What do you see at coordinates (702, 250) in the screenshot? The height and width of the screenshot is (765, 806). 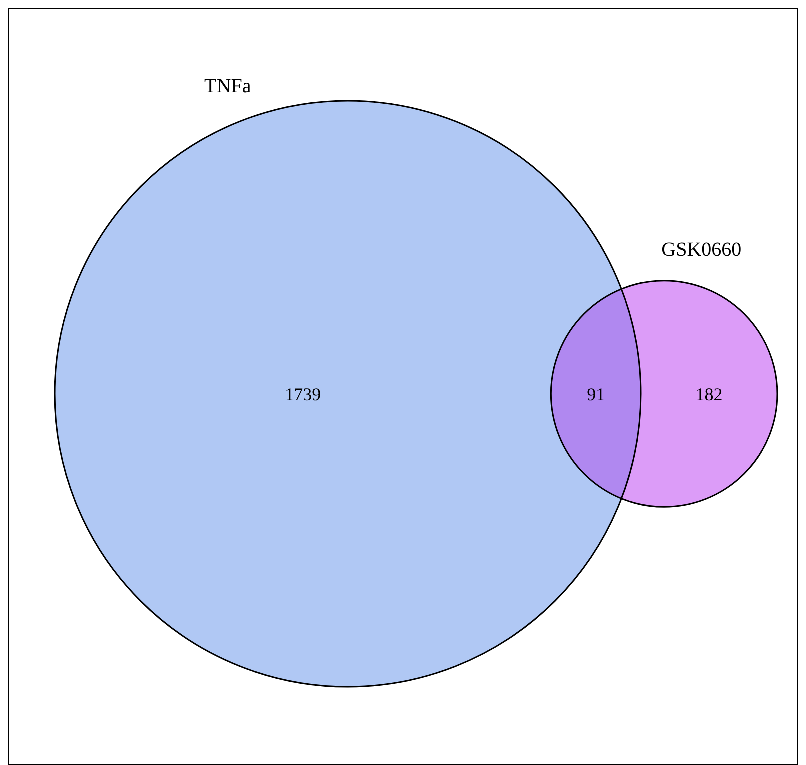 I see `text: GSK0660` at bounding box center [702, 250].